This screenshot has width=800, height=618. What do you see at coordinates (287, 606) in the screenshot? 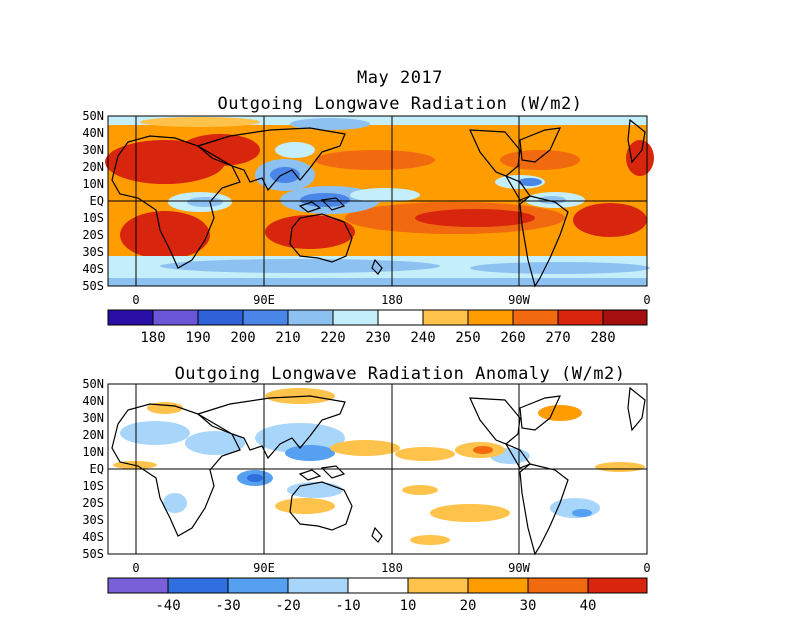
I see `anomaly-colorbar-label: -20` at bounding box center [287, 606].